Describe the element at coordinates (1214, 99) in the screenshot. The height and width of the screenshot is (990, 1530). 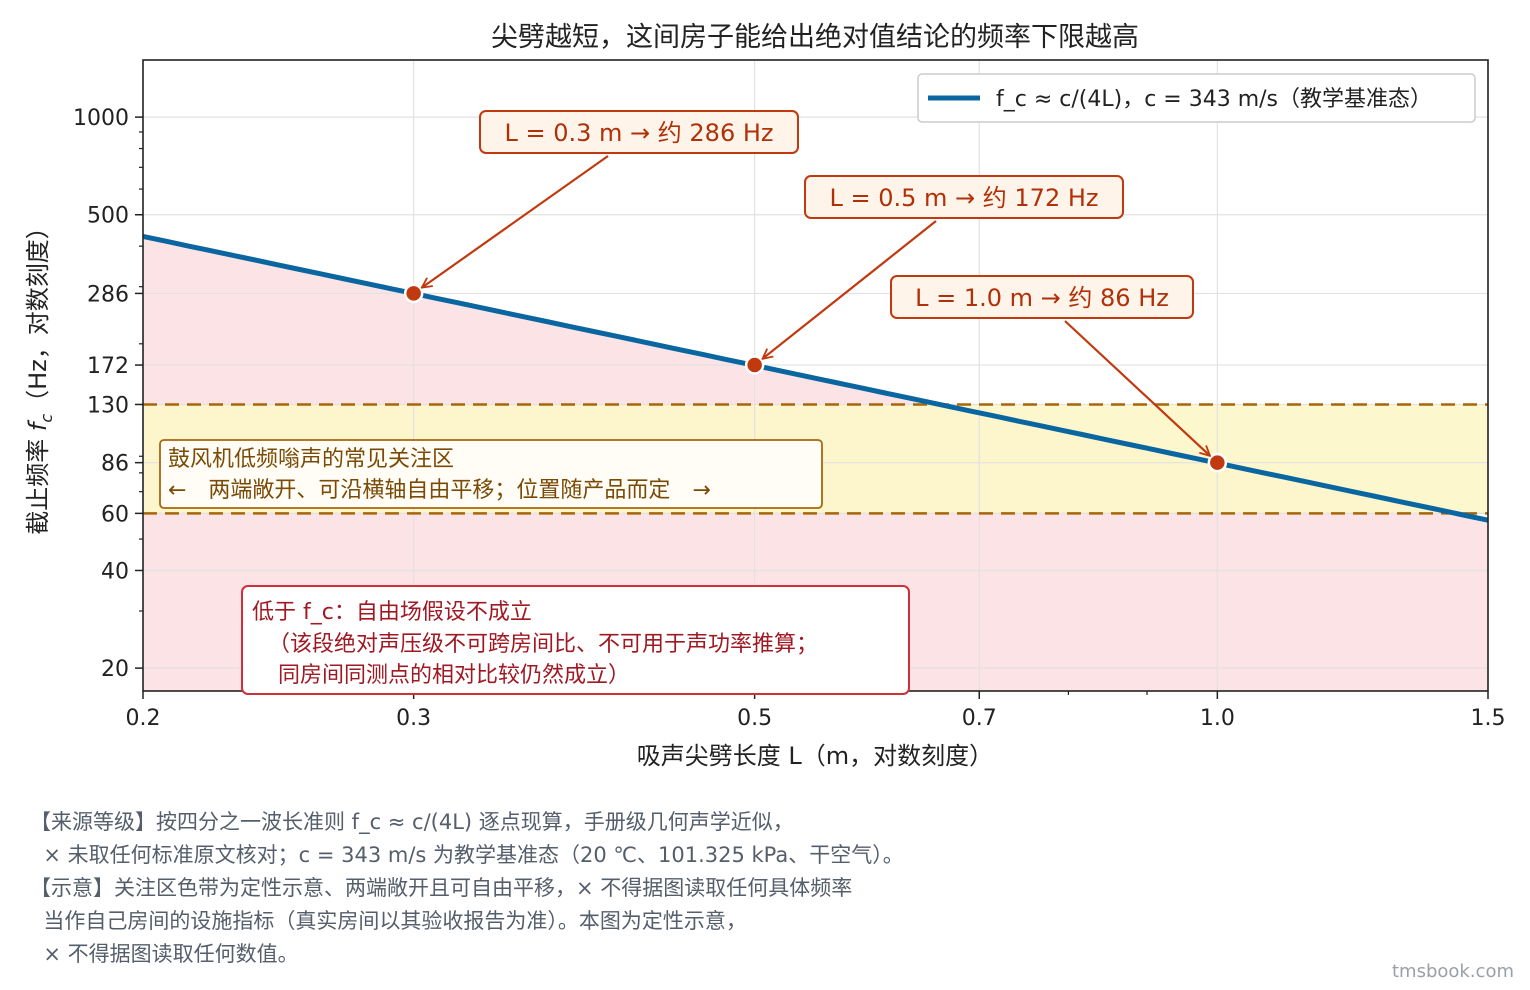
I see `legend-entry: f_c ≈ c/(4L)，c = 343 m/s（教学基准态）` at that location.